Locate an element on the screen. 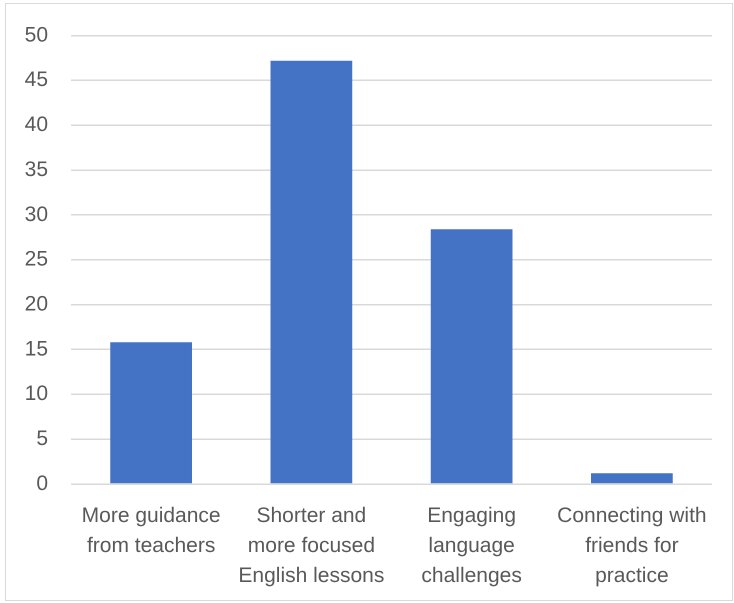 The image size is (734, 603). y-tick-label: 30 is located at coordinates (36, 214).